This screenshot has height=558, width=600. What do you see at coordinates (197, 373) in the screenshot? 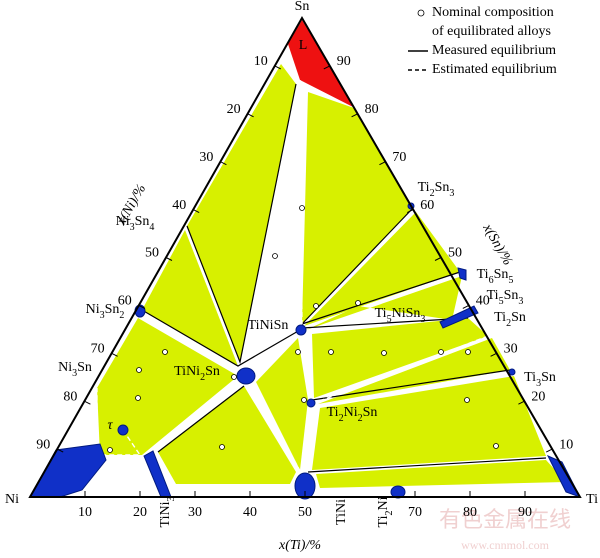
I see `phase-label: TiNi2Sn` at bounding box center [197, 373].